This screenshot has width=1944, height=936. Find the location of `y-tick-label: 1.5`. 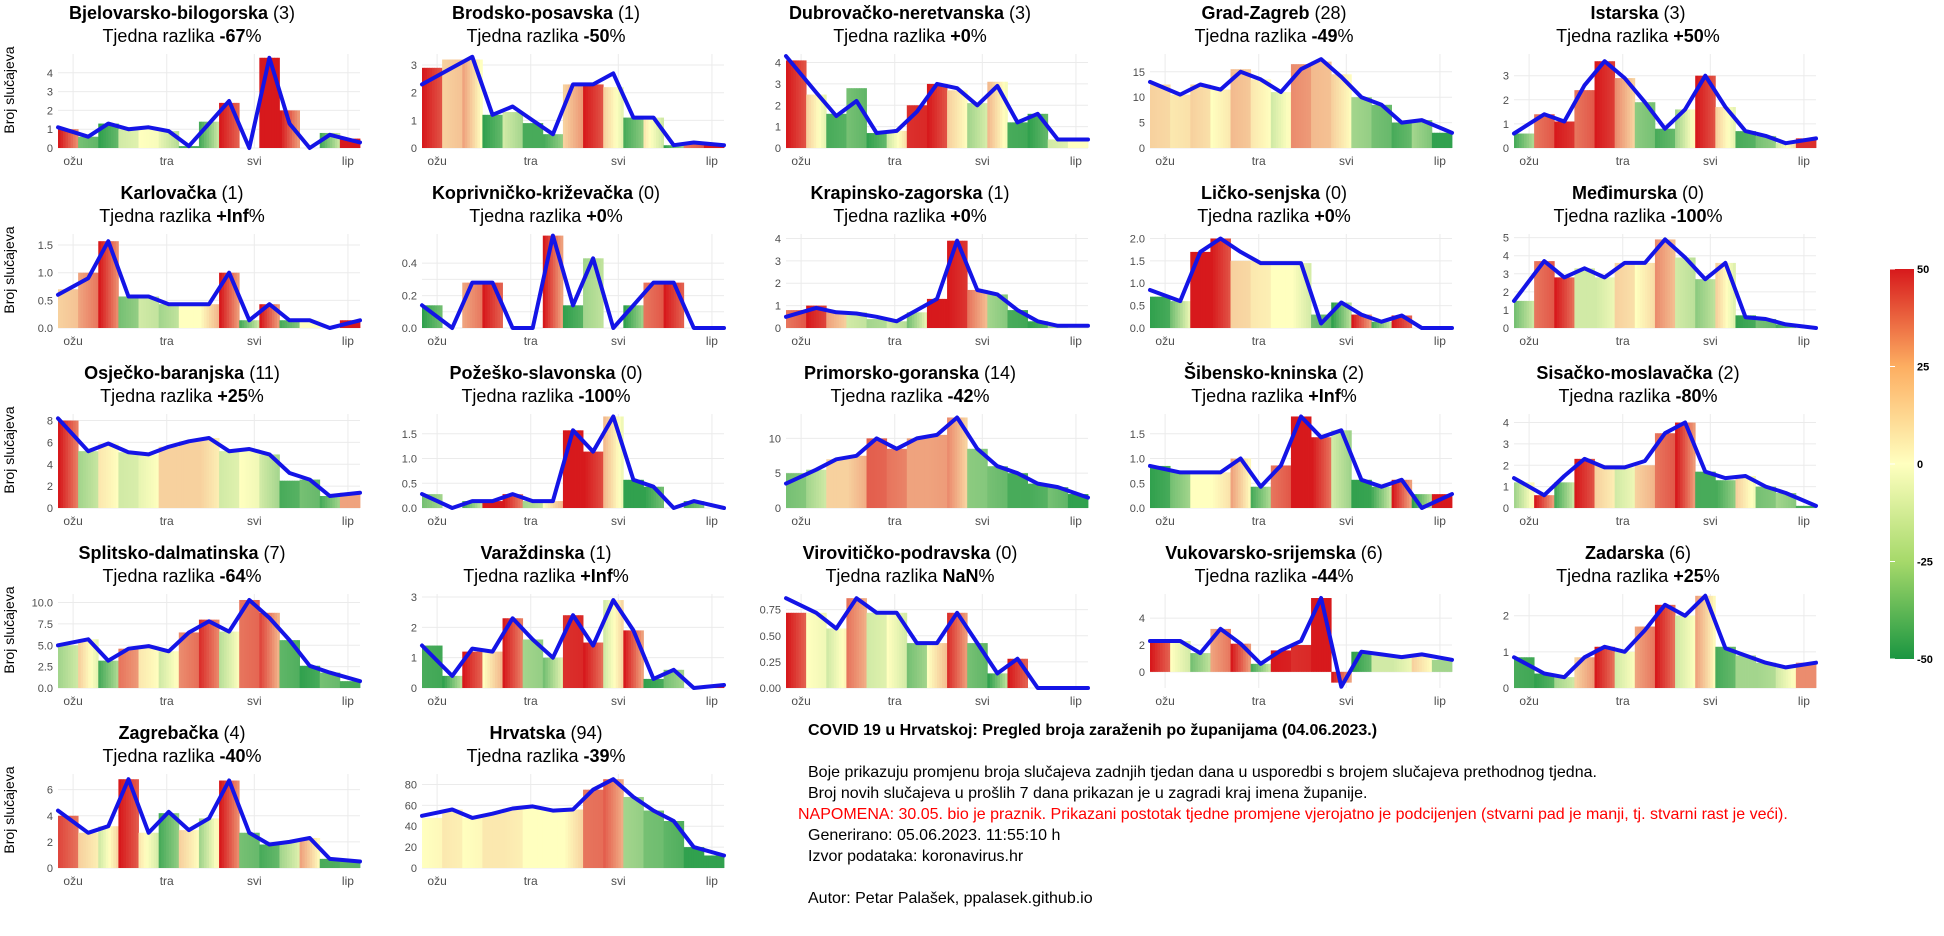

y-tick-label: 1.5 is located at coordinates (1137, 262).